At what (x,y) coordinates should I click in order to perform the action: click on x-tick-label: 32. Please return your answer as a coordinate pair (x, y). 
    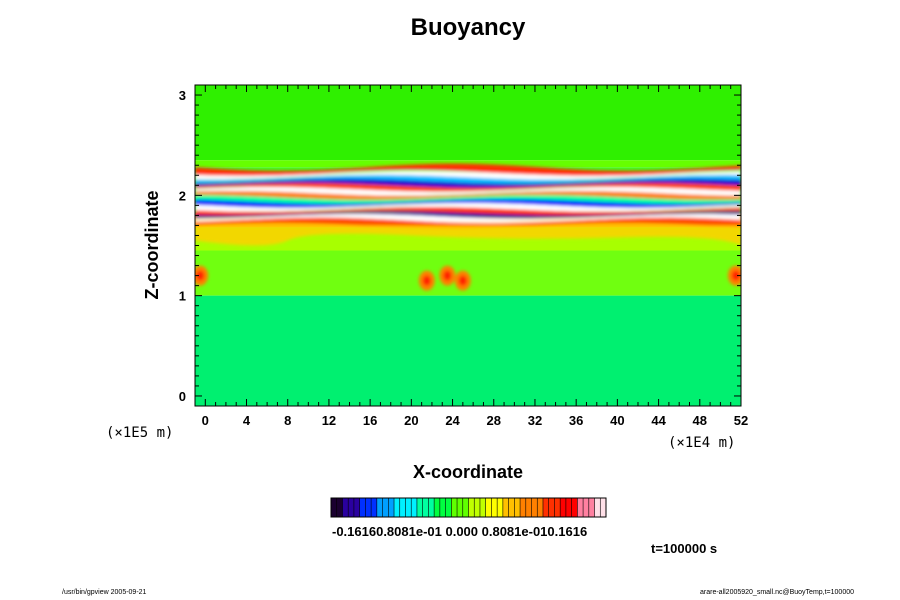
    Looking at the image, I should click on (535, 420).